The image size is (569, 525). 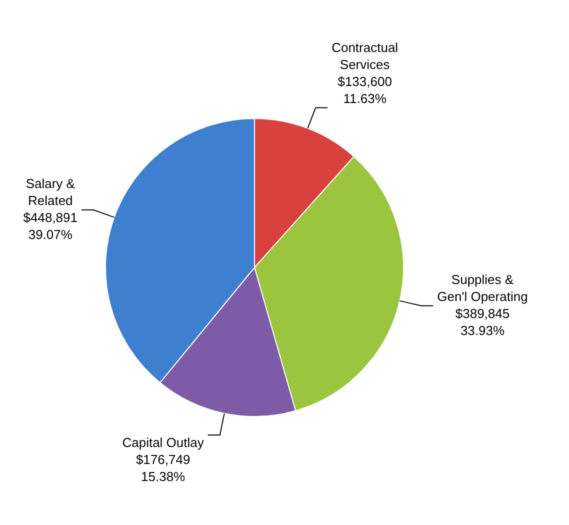 I want to click on data-label: $133,600 11.63%, so click(x=365, y=90).